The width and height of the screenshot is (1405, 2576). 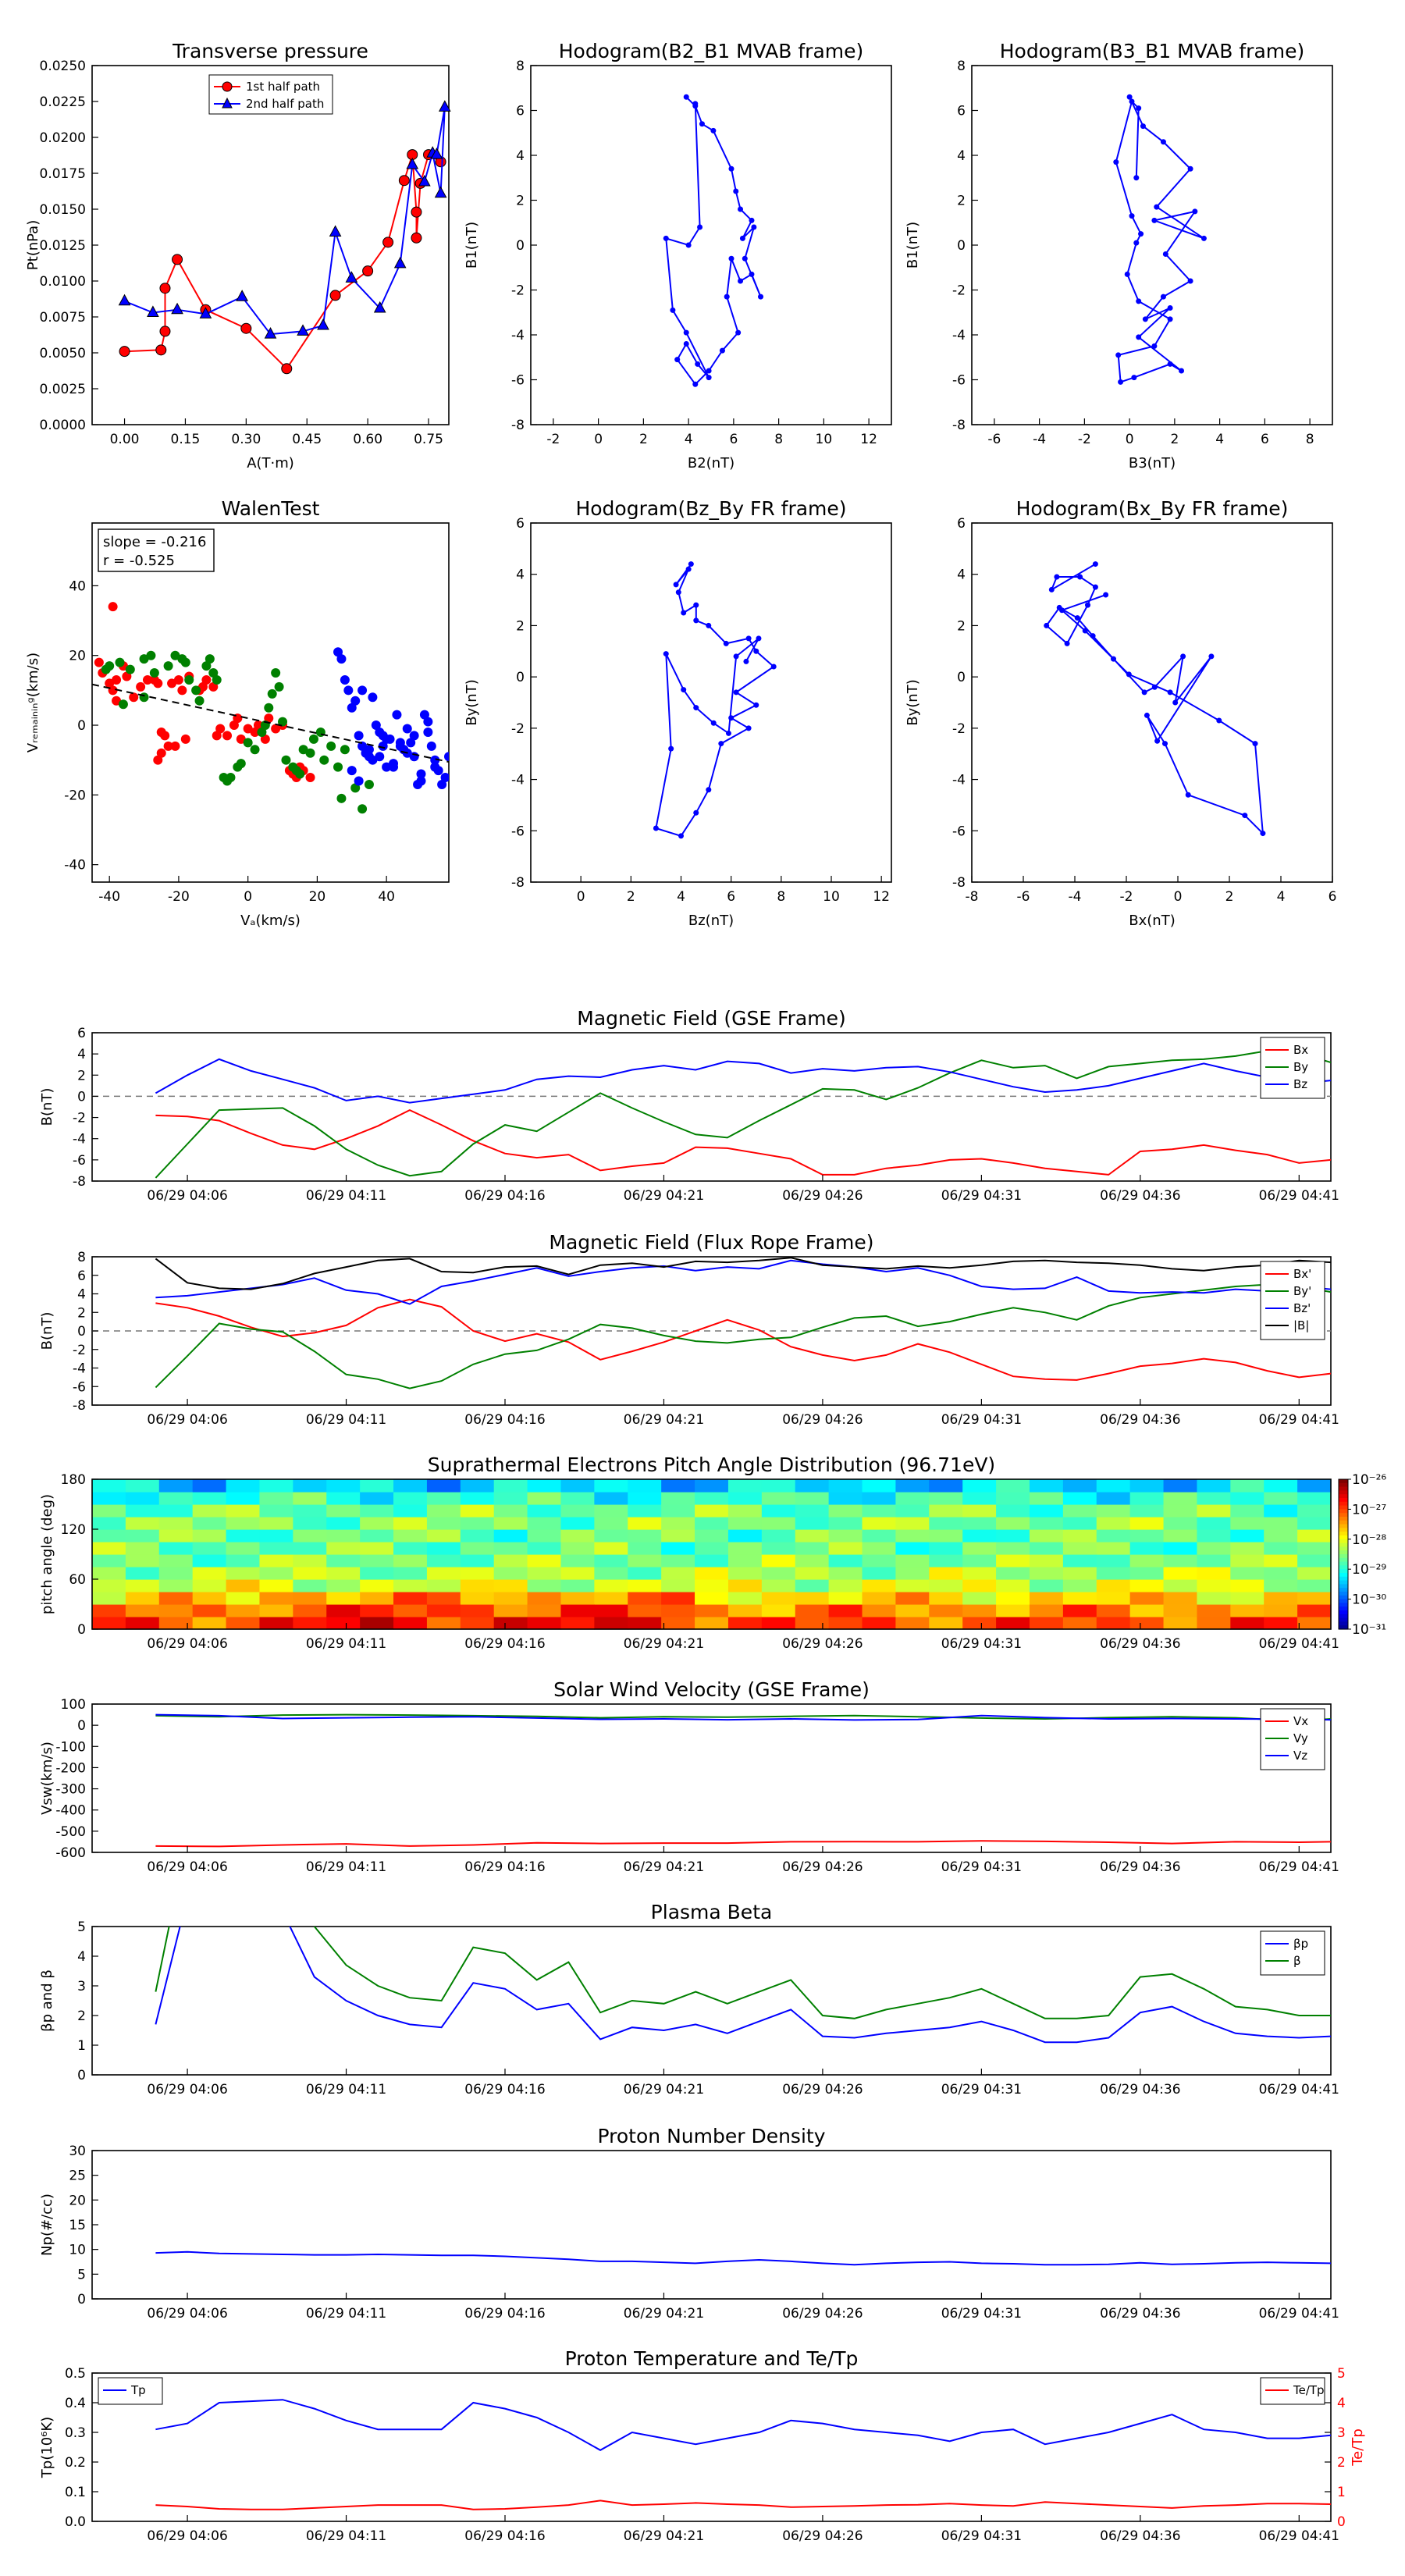 I want to click on pt-legend-label: 1st half path, so click(x=283, y=87).